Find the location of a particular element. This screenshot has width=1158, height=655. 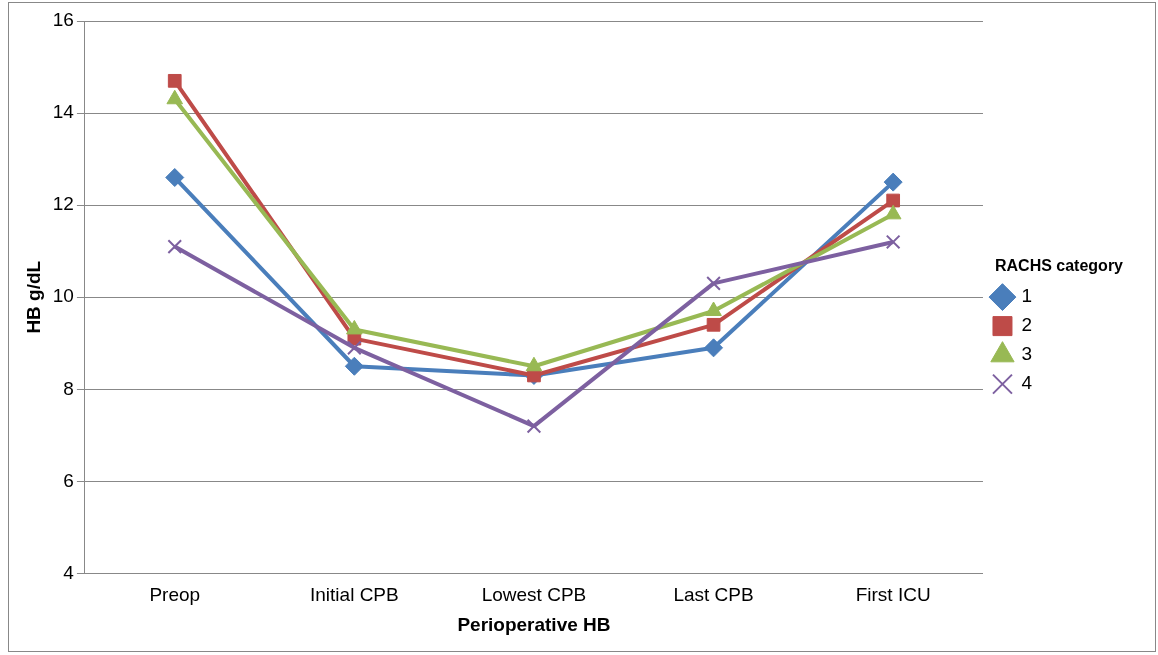

x-tick-label: Preop is located at coordinates (175, 595).